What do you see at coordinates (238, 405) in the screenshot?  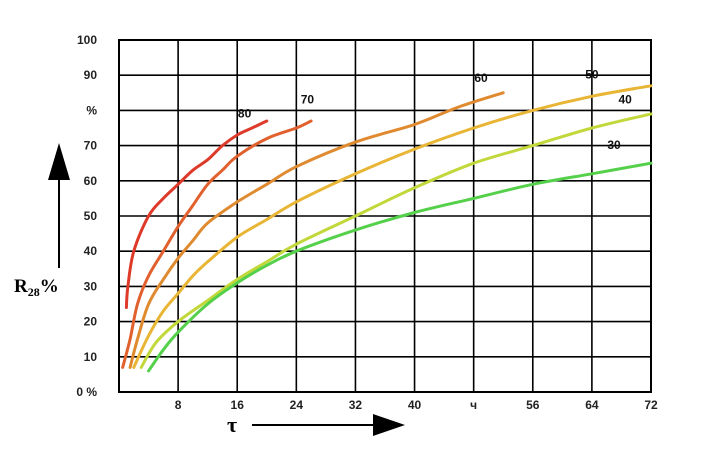 I see `x-tick-label: 16` at bounding box center [238, 405].